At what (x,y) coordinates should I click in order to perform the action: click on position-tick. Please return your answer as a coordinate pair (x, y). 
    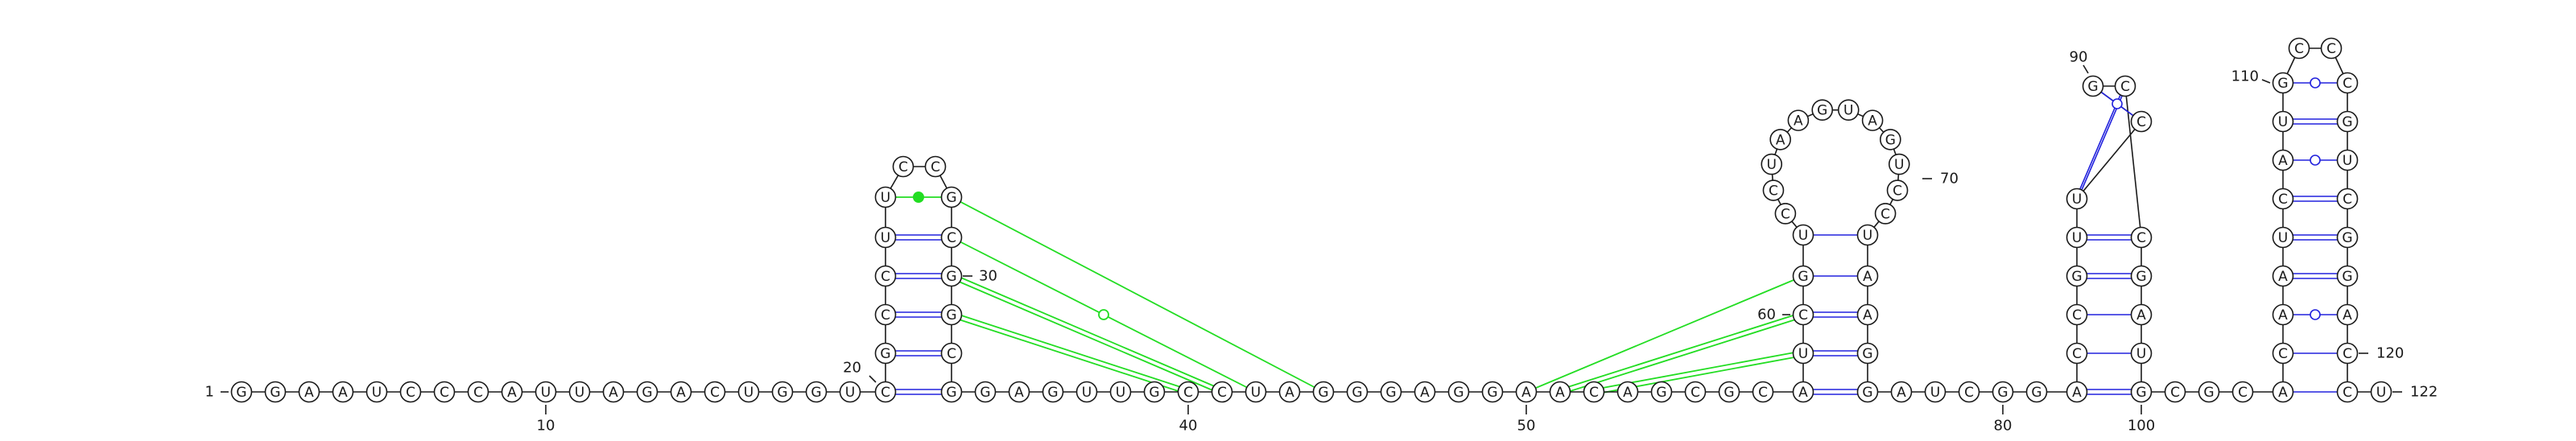
    Looking at the image, I should click on (2086, 69).